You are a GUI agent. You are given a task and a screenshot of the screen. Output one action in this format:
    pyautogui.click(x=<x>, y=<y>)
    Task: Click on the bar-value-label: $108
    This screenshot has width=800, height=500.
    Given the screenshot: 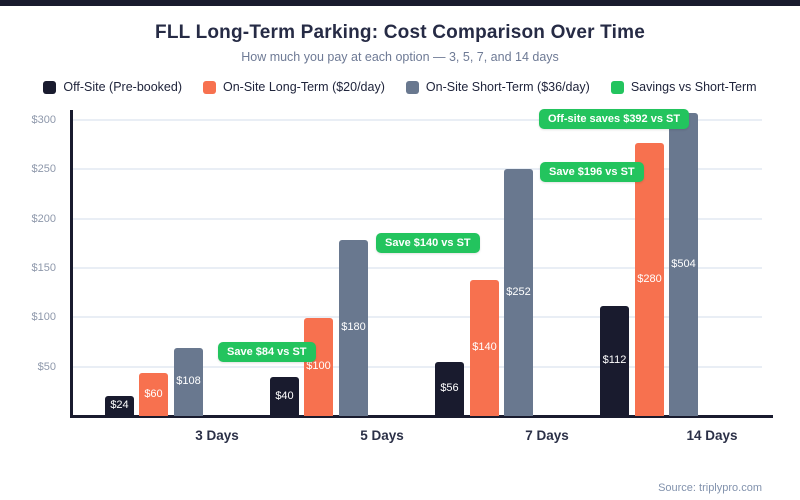 What is the action you would take?
    pyautogui.click(x=188, y=381)
    